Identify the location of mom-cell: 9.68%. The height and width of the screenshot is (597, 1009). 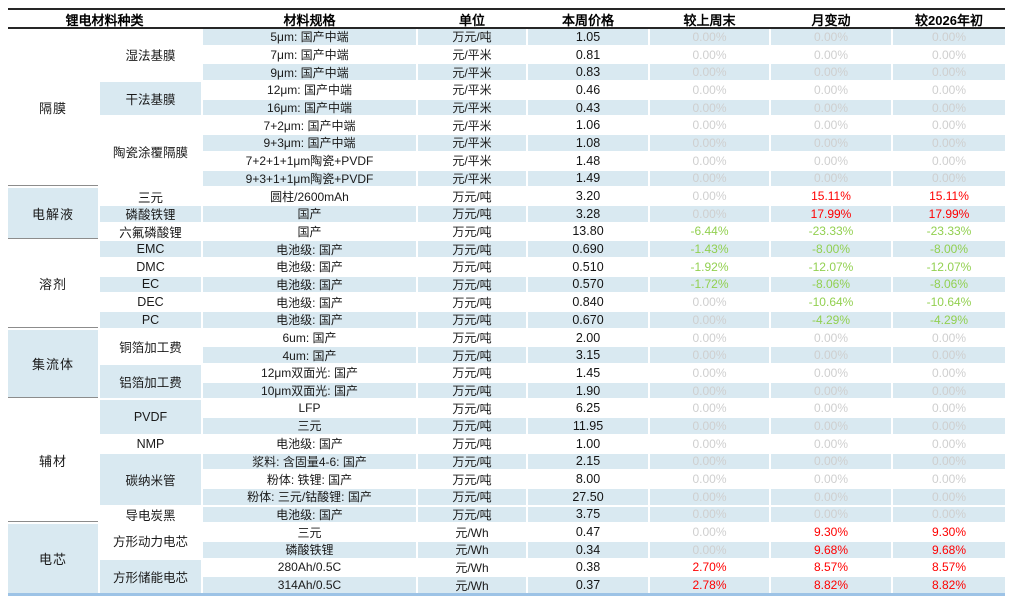
(831, 549).